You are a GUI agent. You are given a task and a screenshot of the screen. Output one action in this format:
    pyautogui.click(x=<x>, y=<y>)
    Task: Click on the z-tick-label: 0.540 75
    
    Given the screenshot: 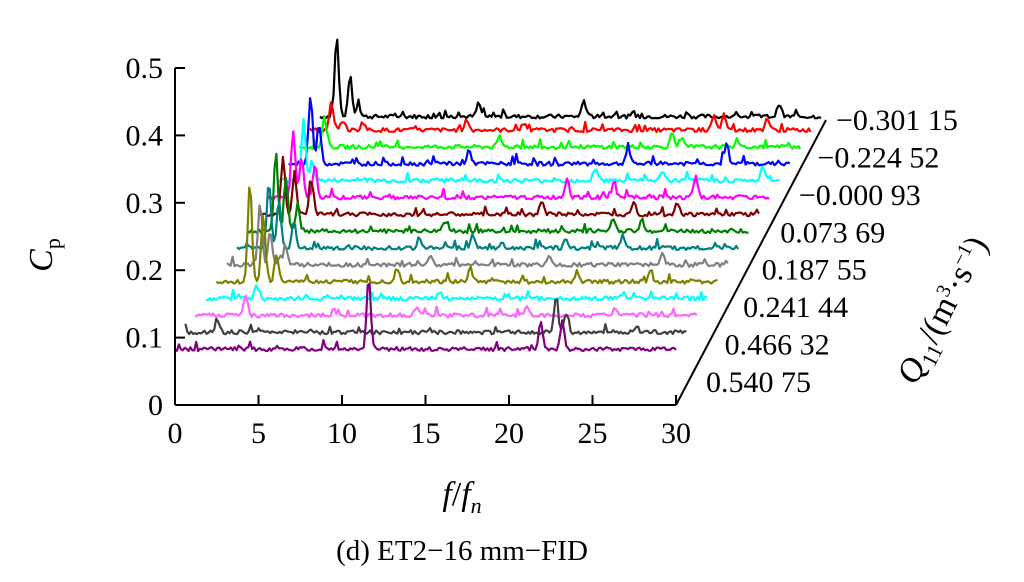 What is the action you would take?
    pyautogui.click(x=758, y=382)
    